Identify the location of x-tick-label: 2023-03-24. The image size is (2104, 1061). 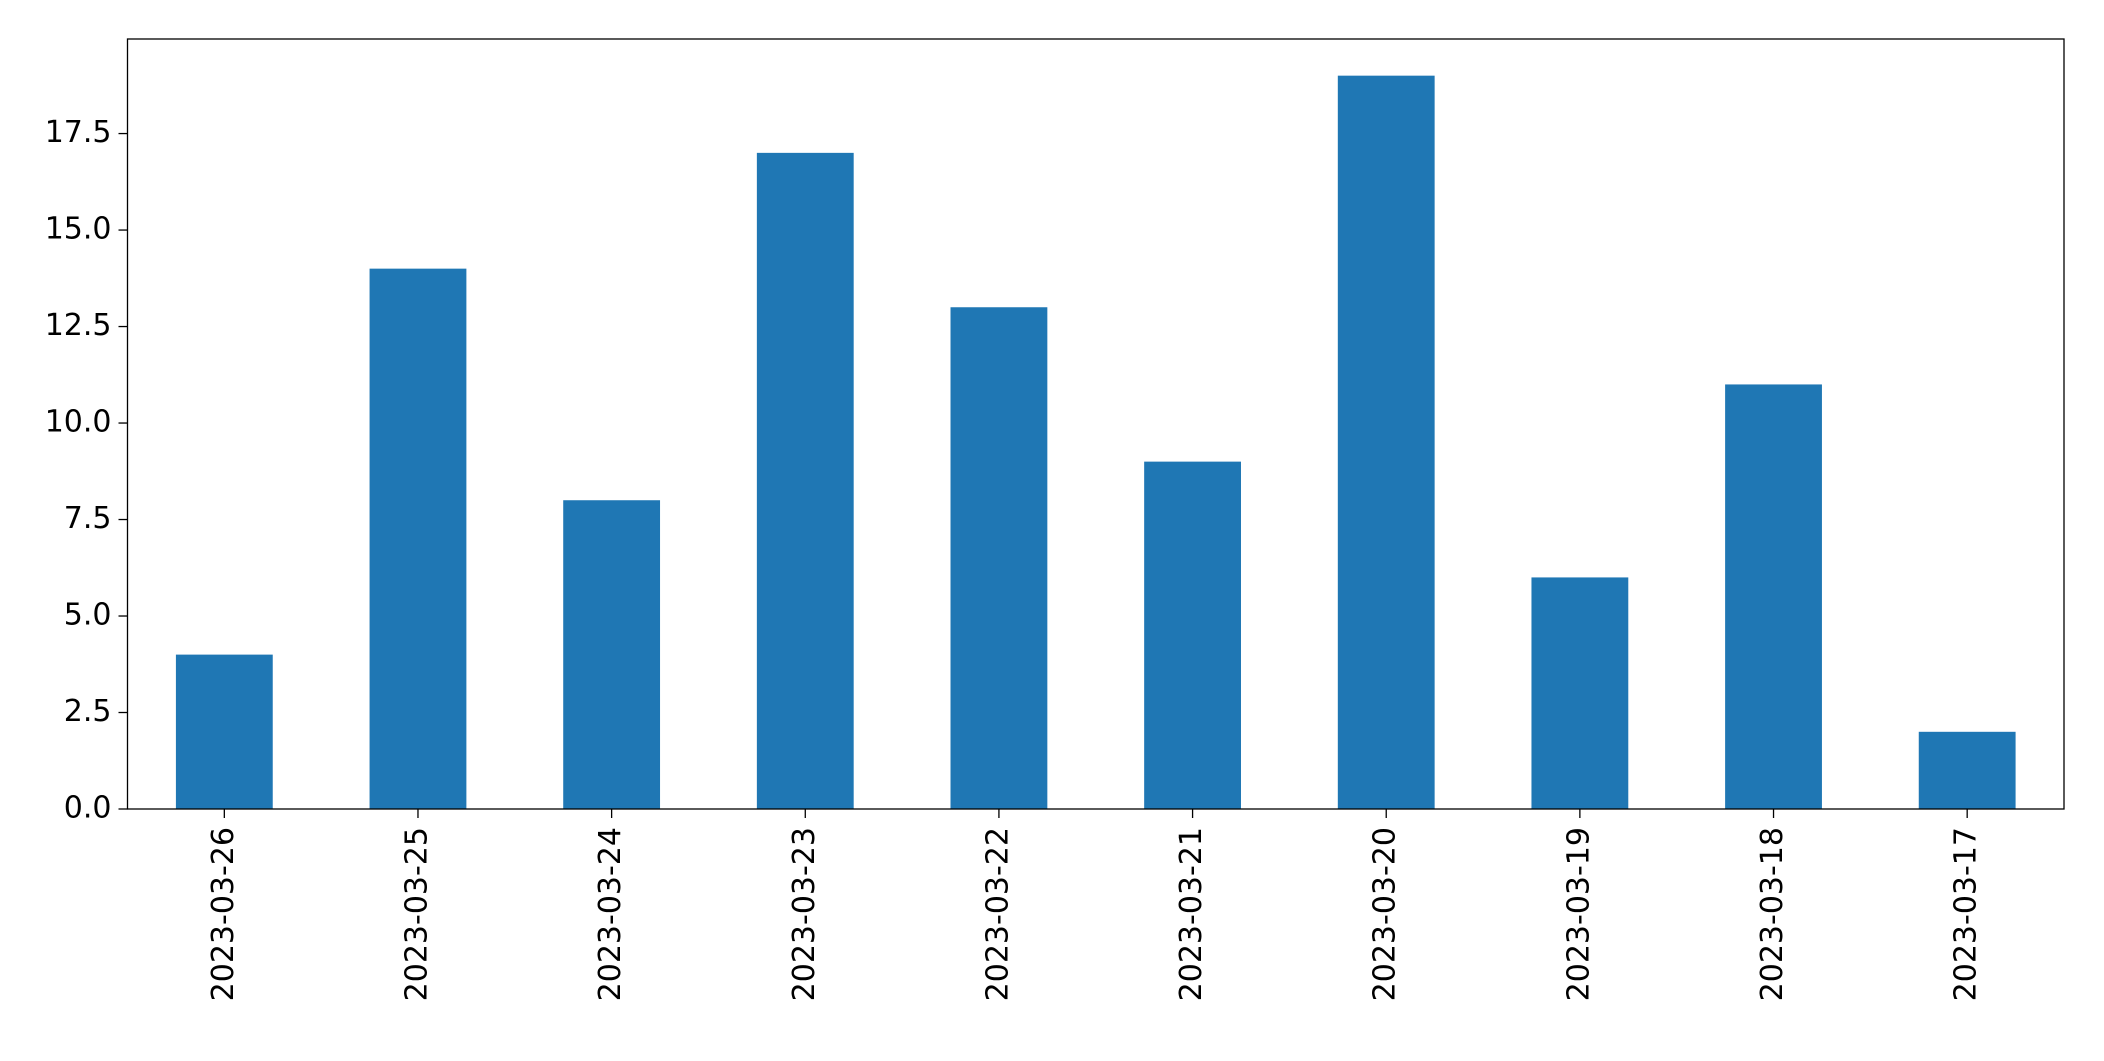
(610, 914).